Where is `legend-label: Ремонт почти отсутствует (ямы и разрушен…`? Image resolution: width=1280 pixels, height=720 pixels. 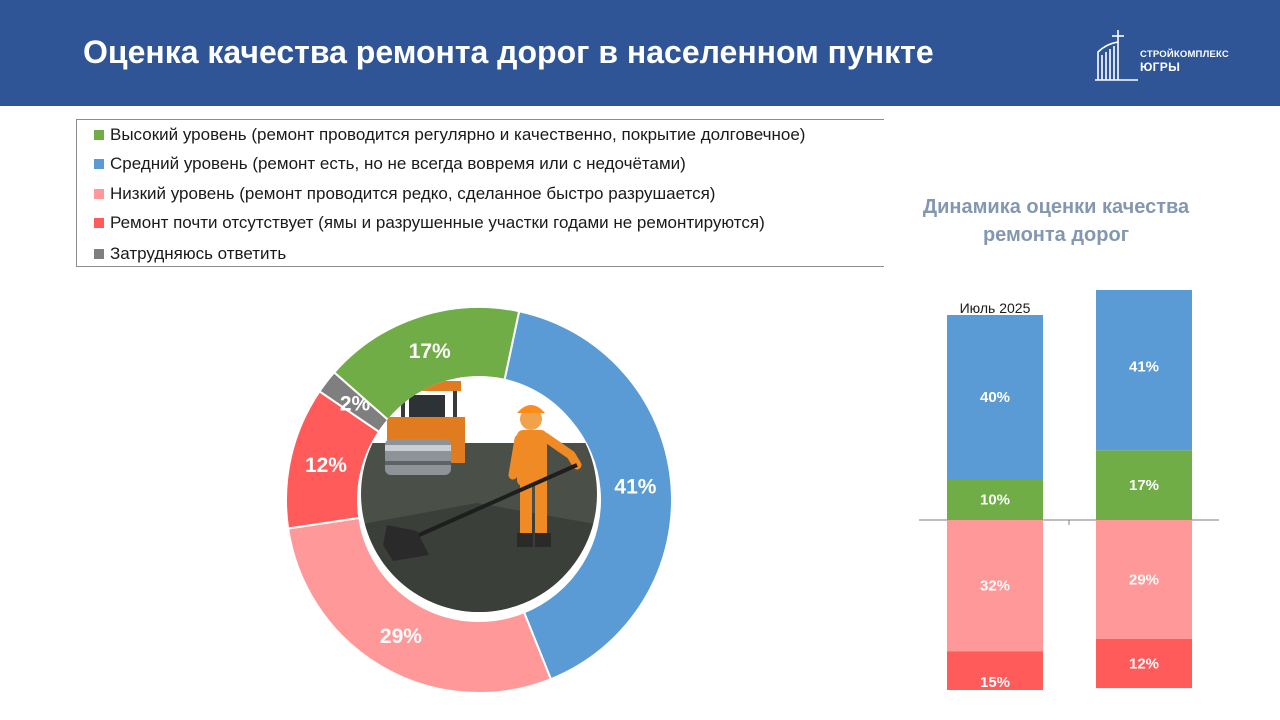 legend-label: Ремонт почти отсутствует (ямы и разрушен… is located at coordinates (437, 222).